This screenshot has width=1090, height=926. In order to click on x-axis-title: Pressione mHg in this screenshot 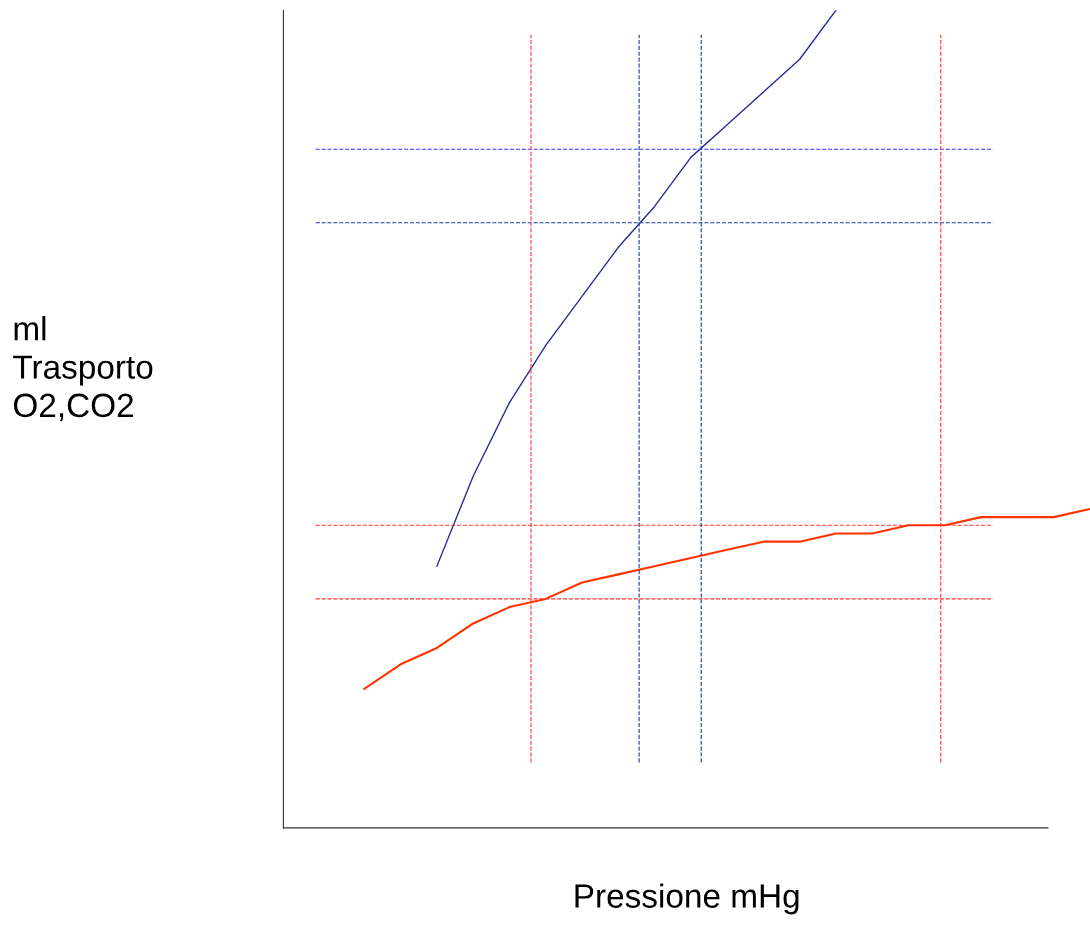, I will do `click(687, 899)`.